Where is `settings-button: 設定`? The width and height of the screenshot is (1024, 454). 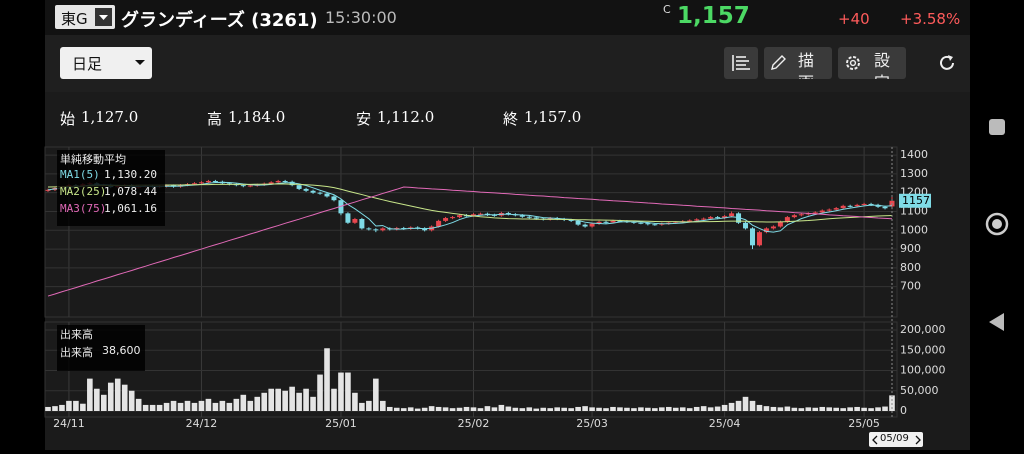
settings-button: 設定 is located at coordinates (872, 63).